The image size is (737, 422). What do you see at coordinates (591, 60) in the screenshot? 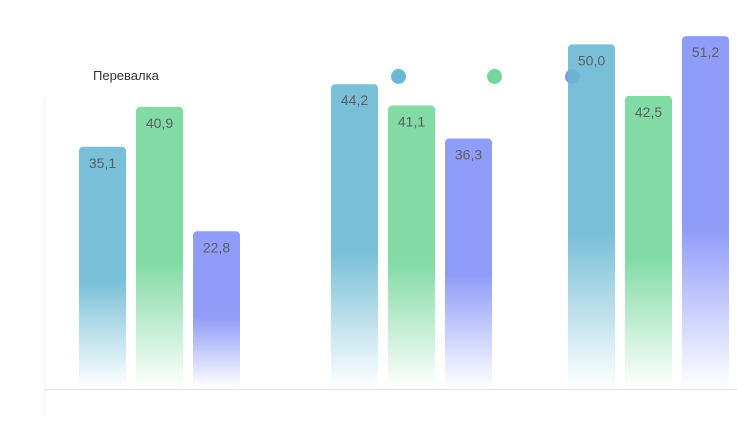
I see `bar-label-group3-series1: 50,0` at bounding box center [591, 60].